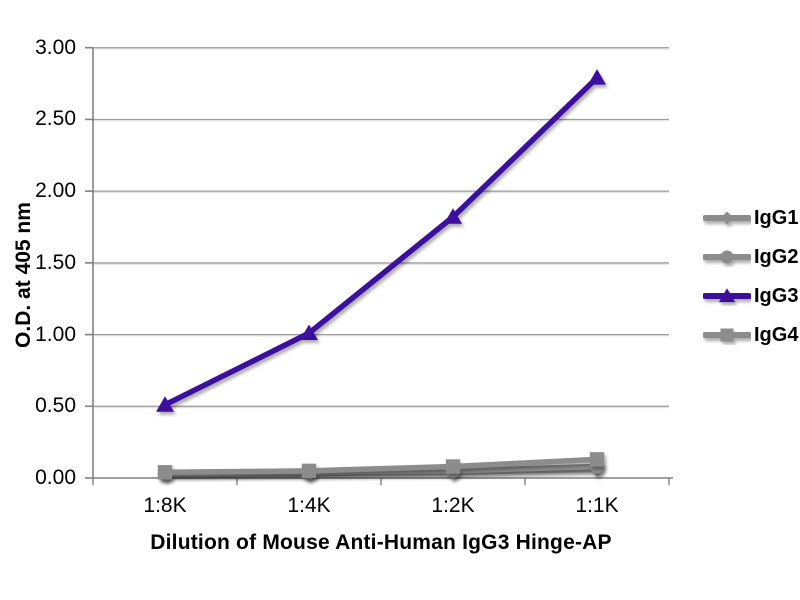  What do you see at coordinates (55, 262) in the screenshot?
I see `y-axis-tick-label: 1.50` at bounding box center [55, 262].